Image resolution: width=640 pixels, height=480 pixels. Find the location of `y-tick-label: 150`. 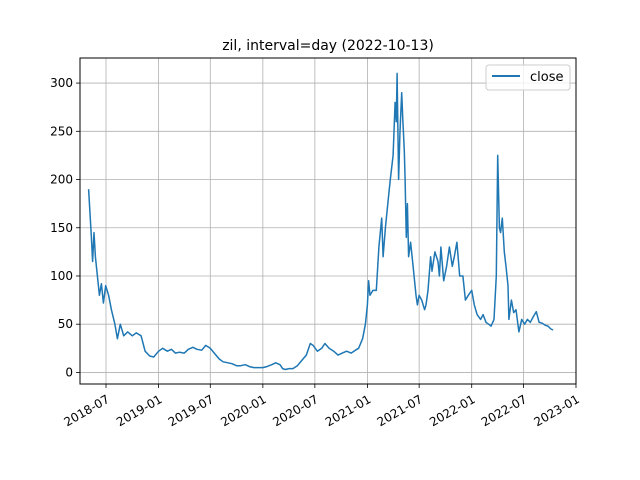

y-tick-label: 150 is located at coordinates (61, 228).